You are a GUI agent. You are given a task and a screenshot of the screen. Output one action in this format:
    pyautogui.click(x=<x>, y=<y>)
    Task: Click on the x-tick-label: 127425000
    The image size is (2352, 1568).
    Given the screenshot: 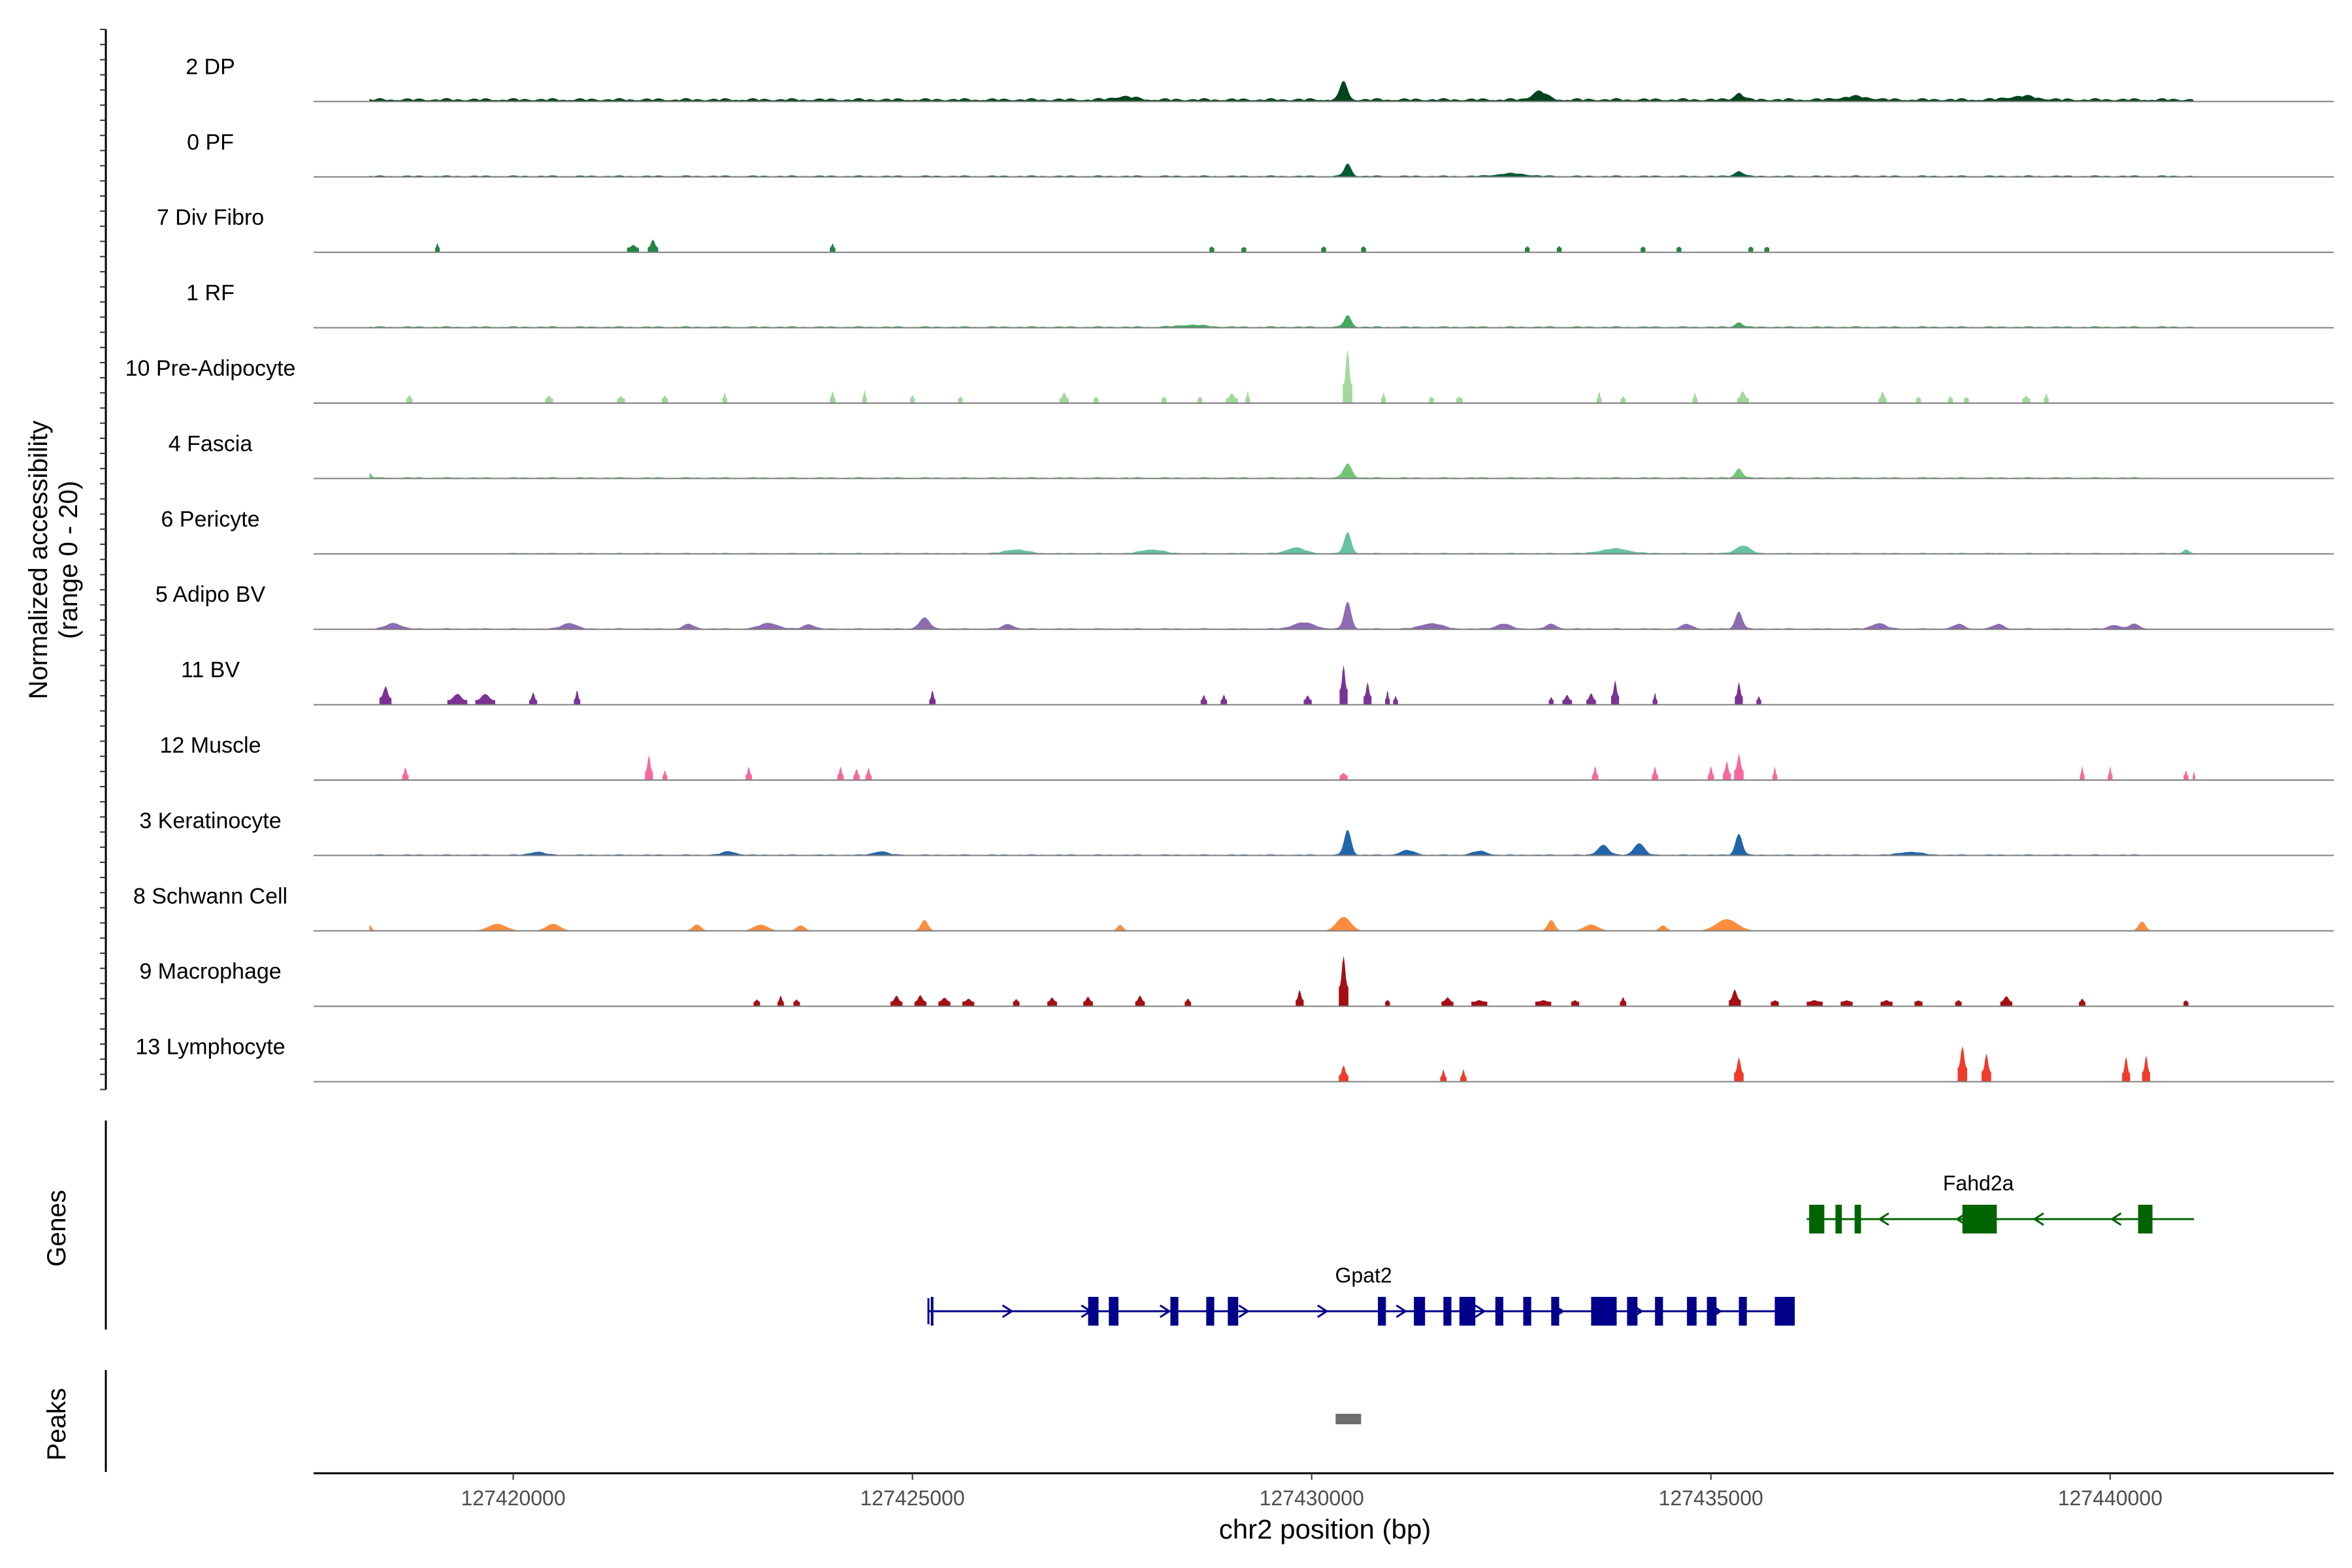 What is the action you would take?
    pyautogui.click(x=912, y=1498)
    